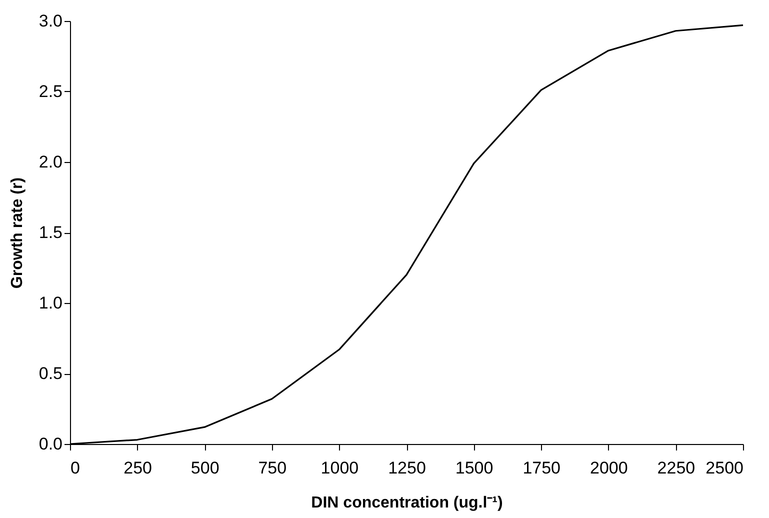 Image resolution: width=769 pixels, height=518 pixels. What do you see at coordinates (474, 468) in the screenshot?
I see `x-tick-label: 1500` at bounding box center [474, 468].